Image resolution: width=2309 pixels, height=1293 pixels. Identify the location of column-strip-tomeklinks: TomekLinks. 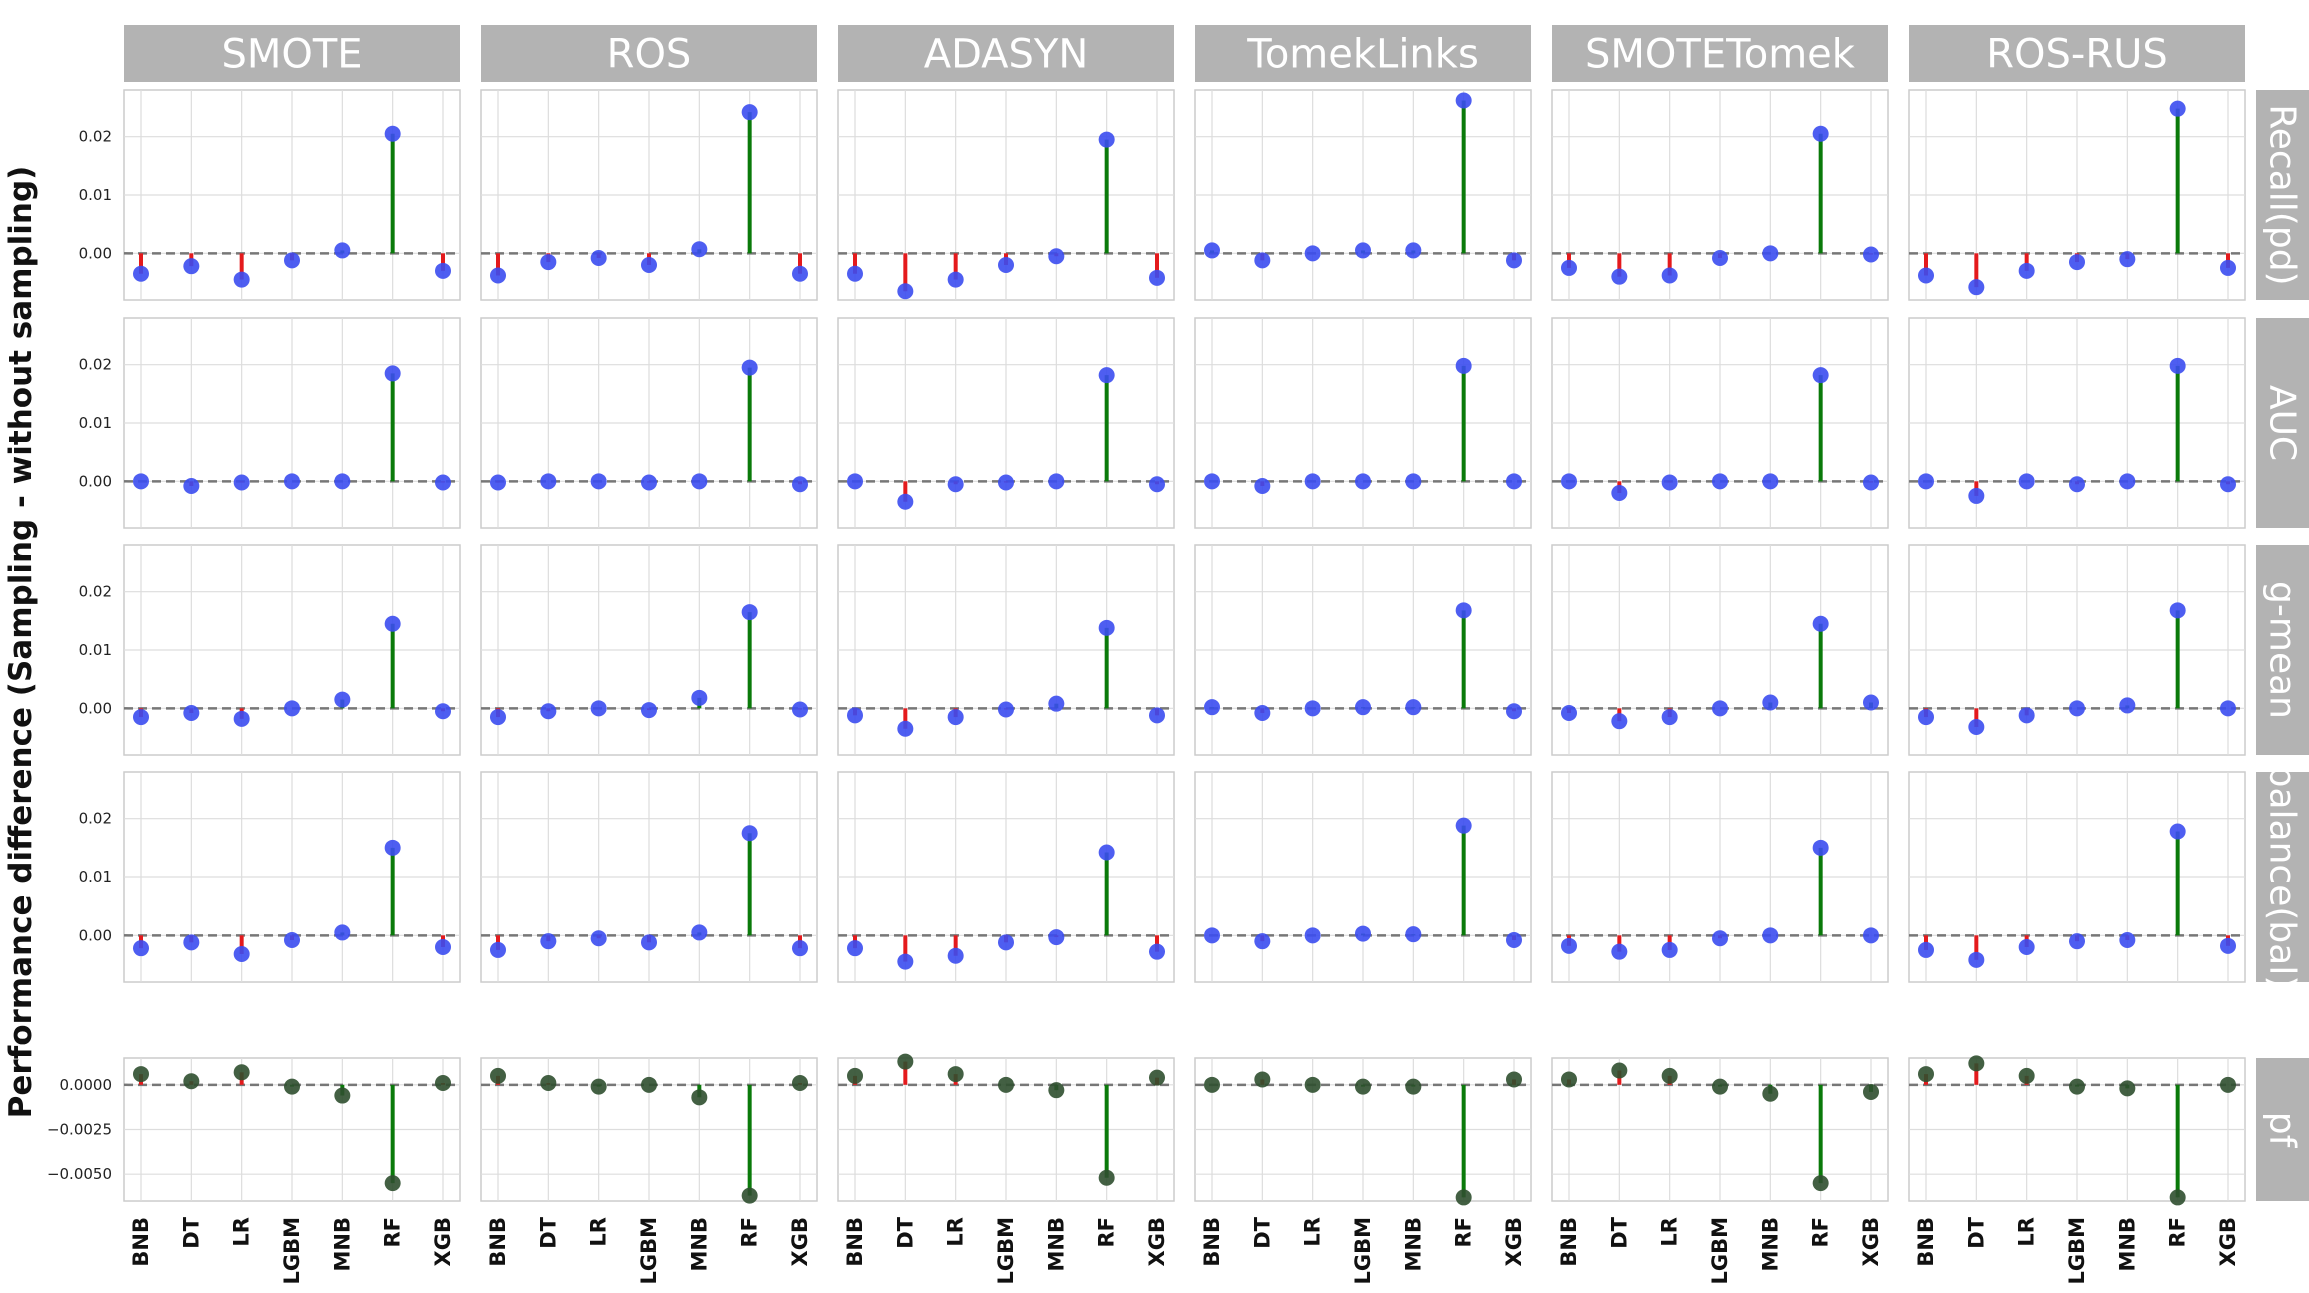
(1363, 53).